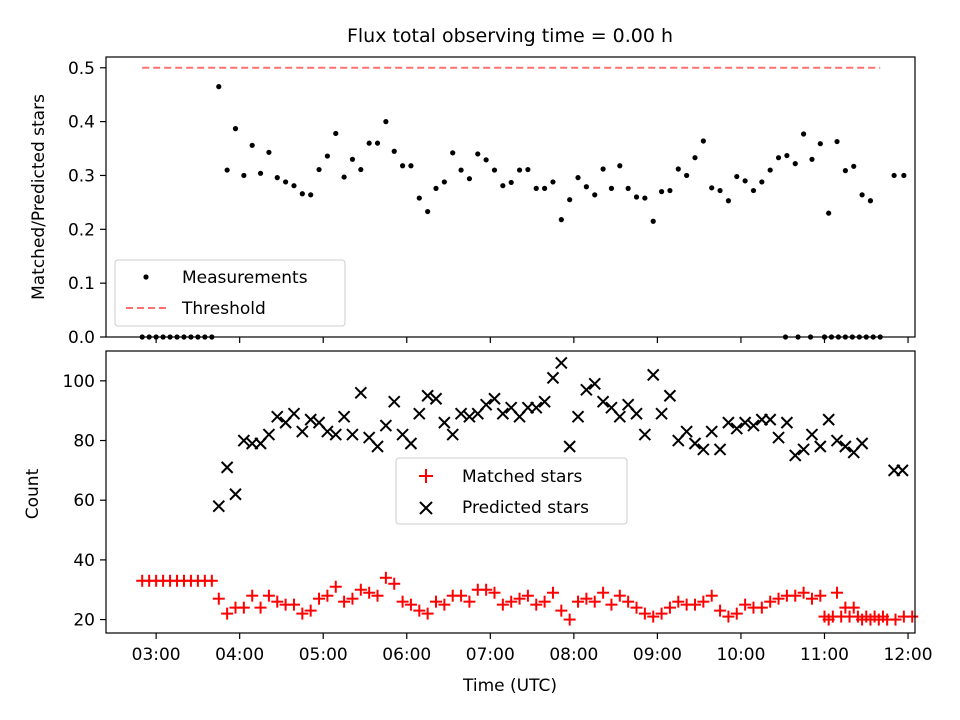  Describe the element at coordinates (223, 309) in the screenshot. I see `legend-threshold-label: Threshold` at that location.